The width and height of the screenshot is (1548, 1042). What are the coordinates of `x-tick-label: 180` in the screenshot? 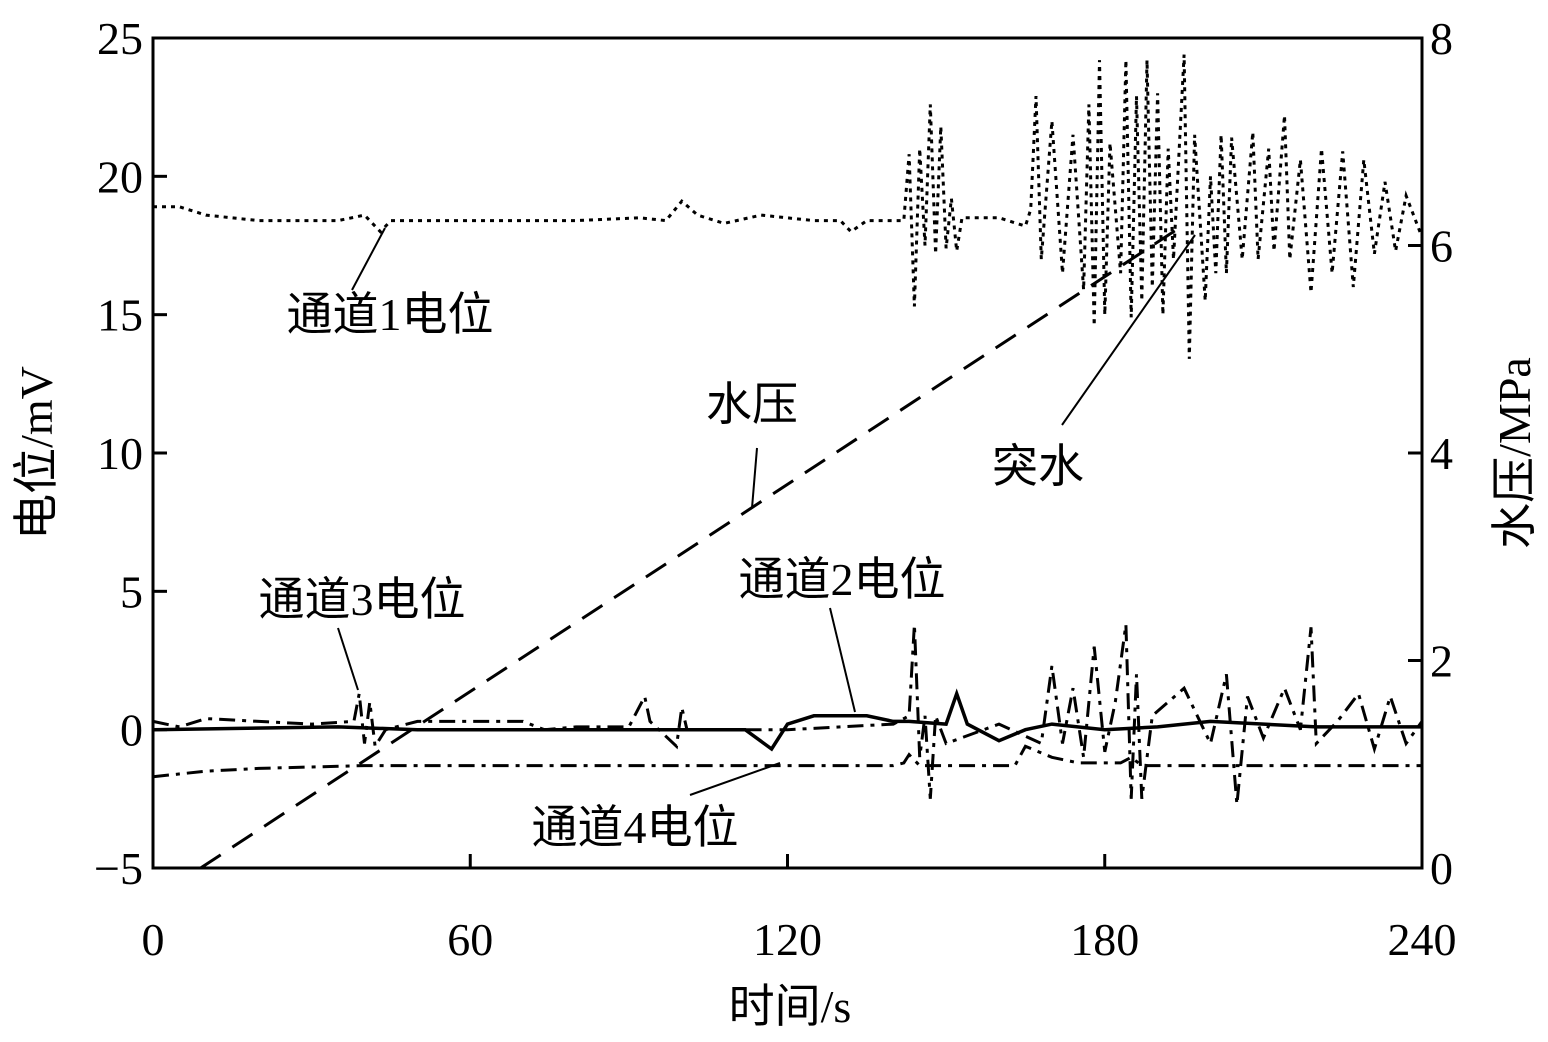 It's located at (1104, 939).